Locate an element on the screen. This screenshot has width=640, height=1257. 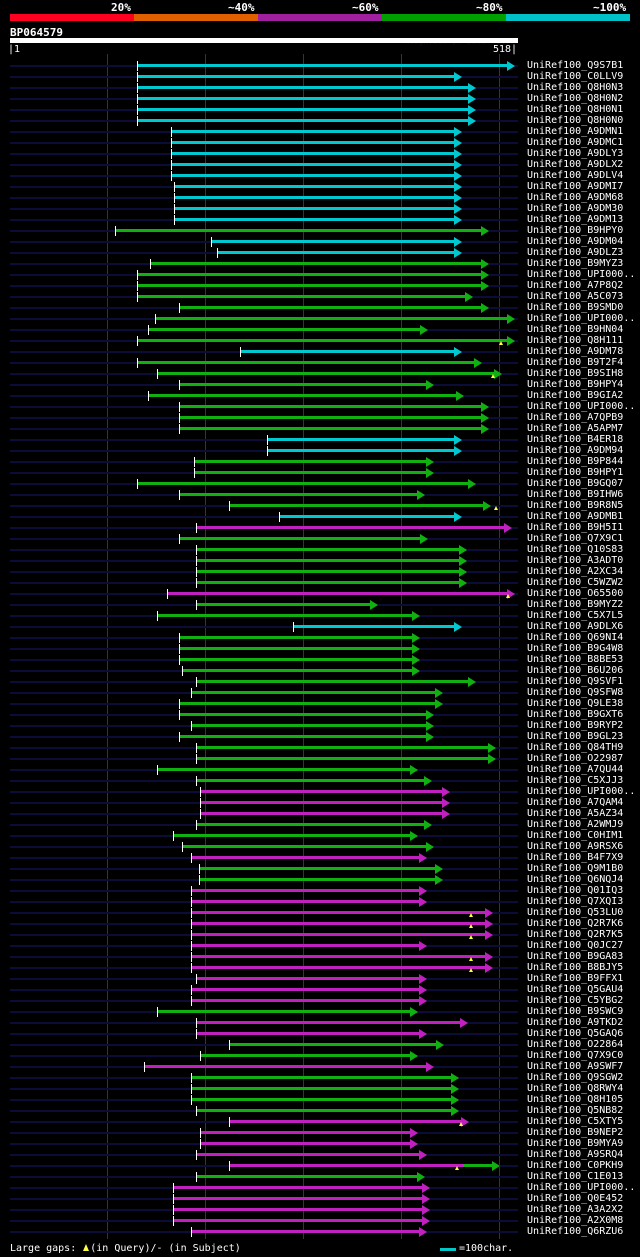
alignment-row: UniRef100_UPI000.. is located at coordinates (320, 791).